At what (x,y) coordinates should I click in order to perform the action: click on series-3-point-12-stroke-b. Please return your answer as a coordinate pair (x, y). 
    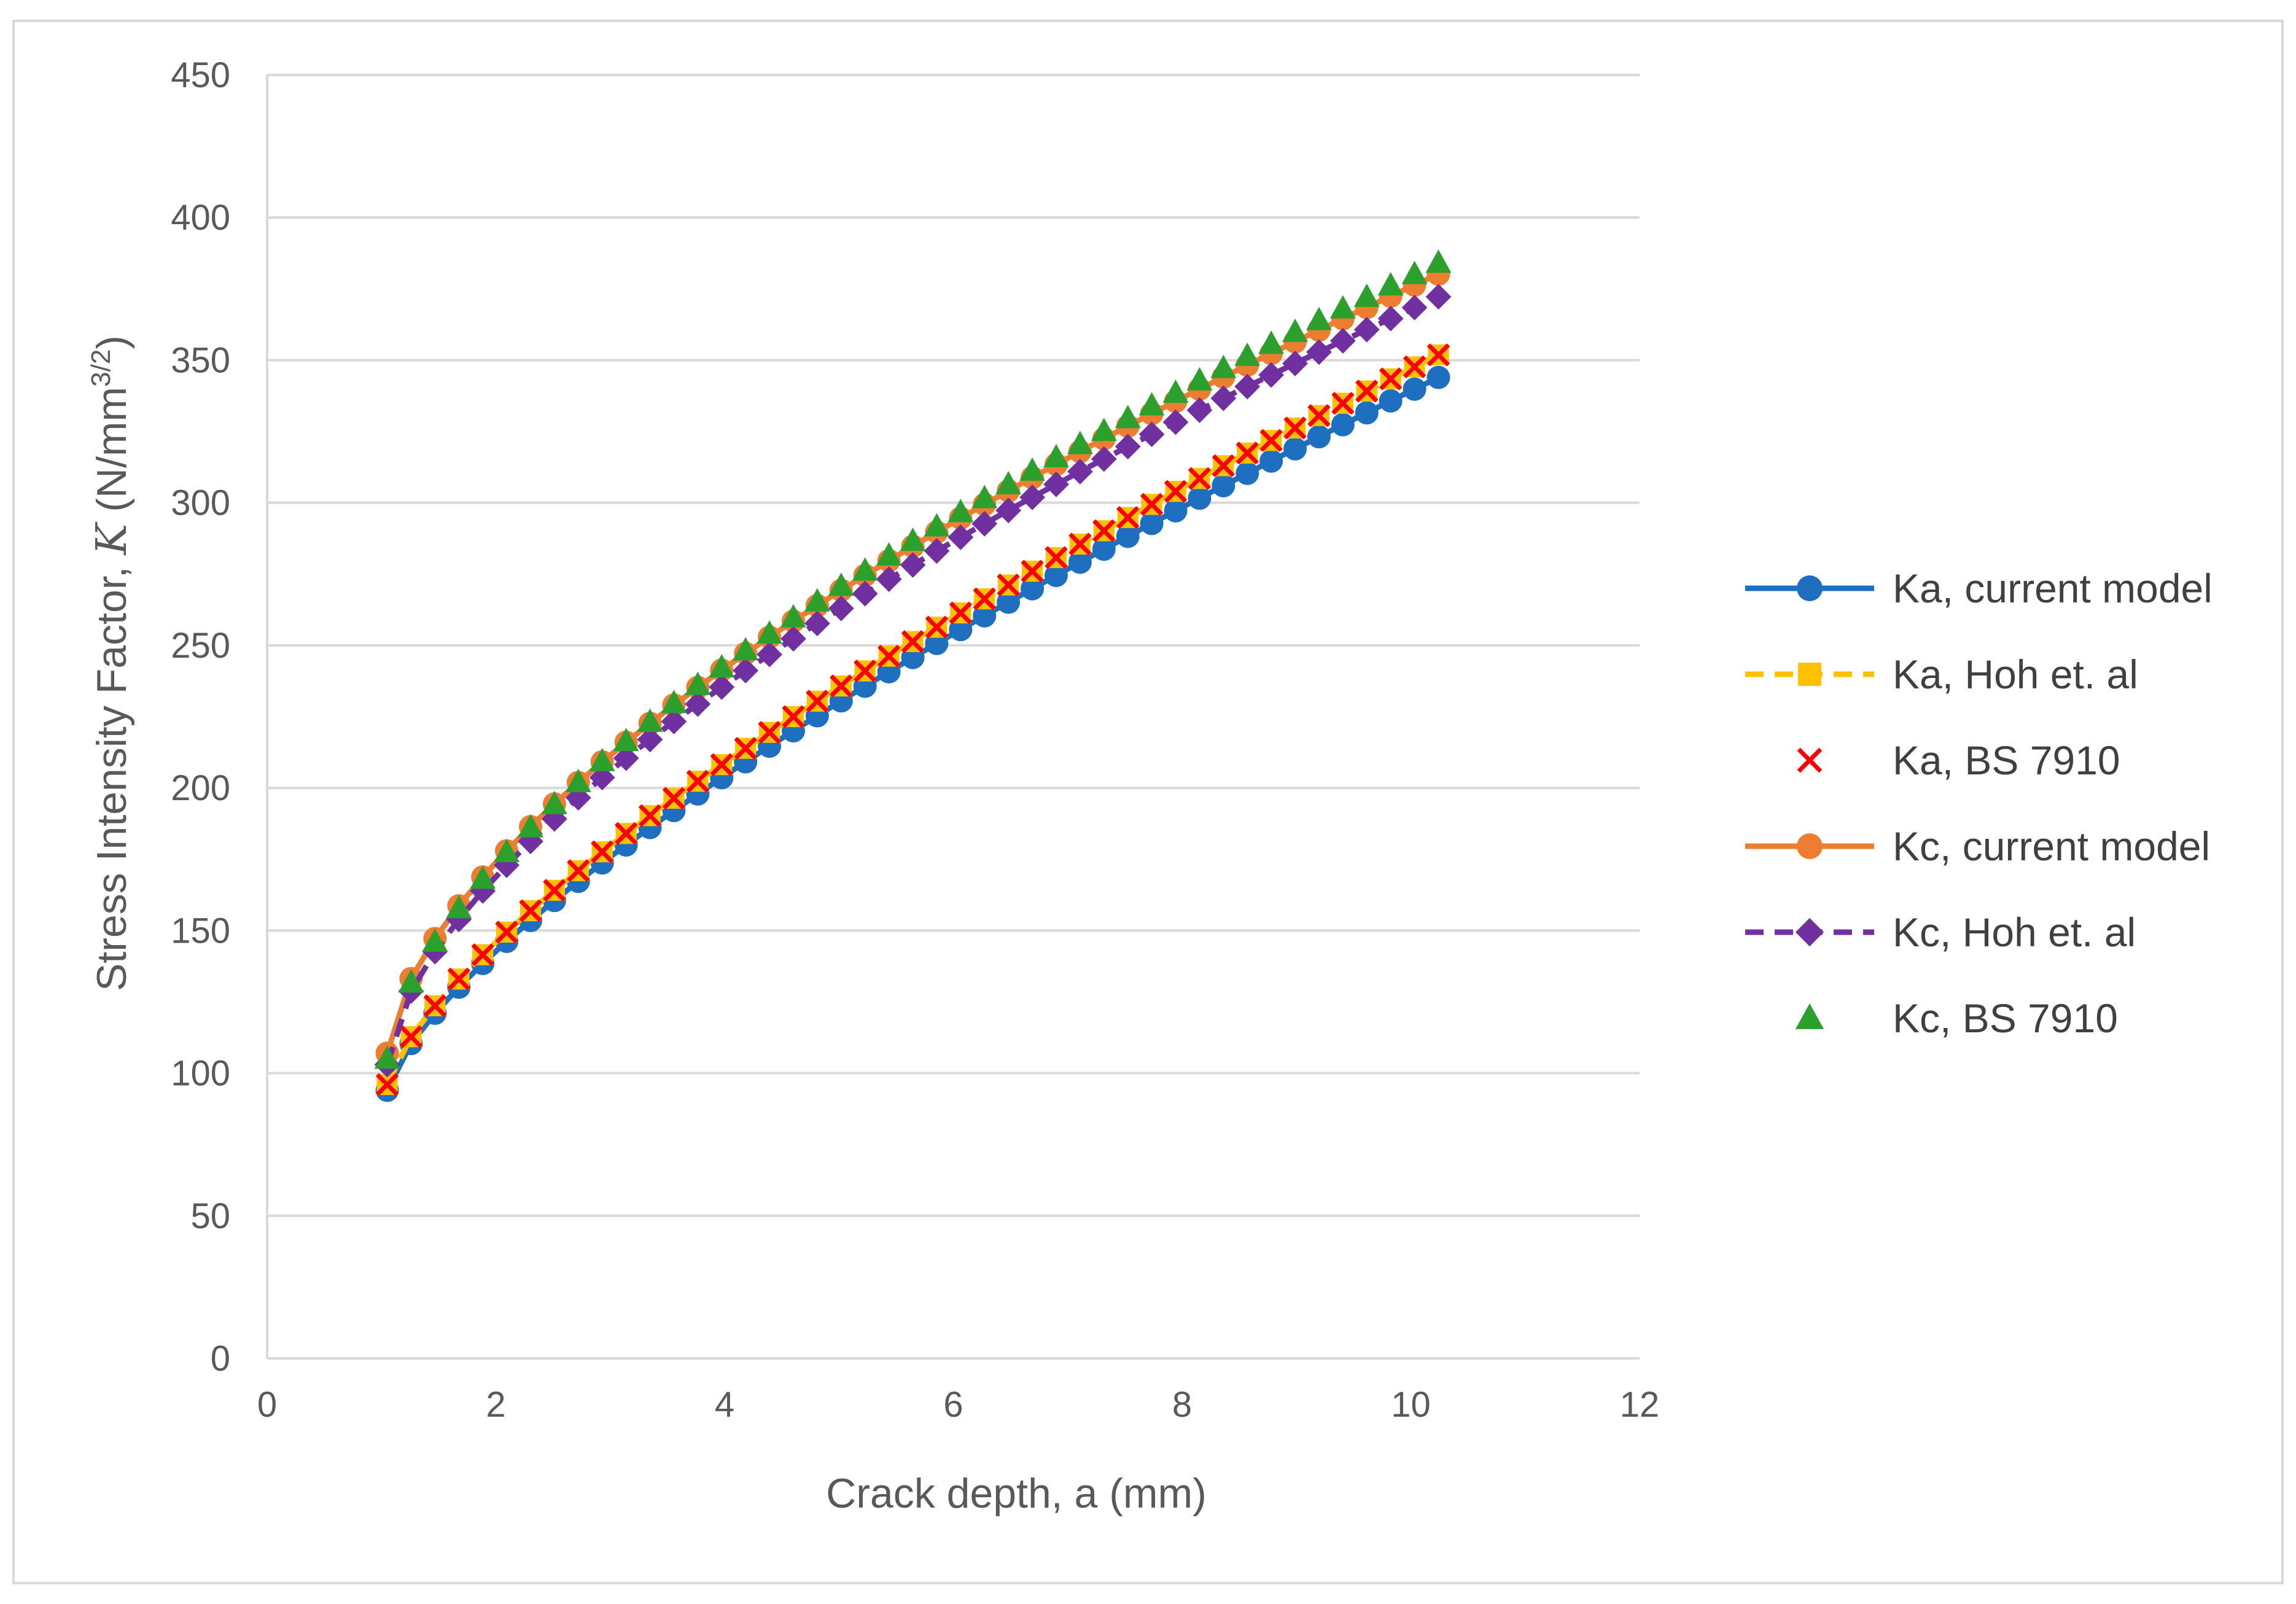
    Looking at the image, I should click on (650, 815).